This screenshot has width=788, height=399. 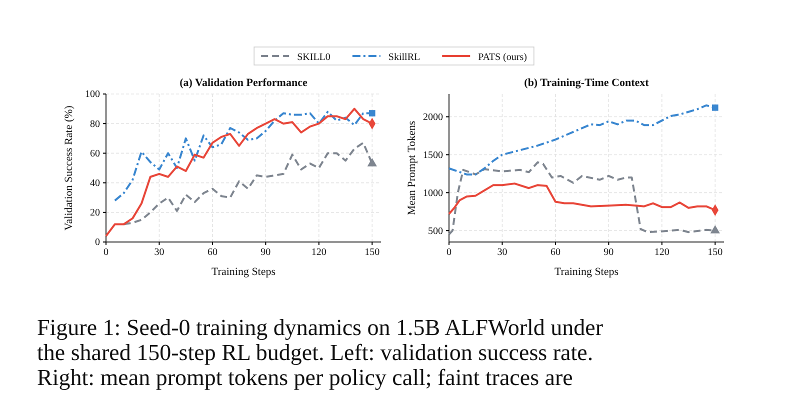 What do you see at coordinates (92, 94) in the screenshot?
I see `y-tick-label: 100` at bounding box center [92, 94].